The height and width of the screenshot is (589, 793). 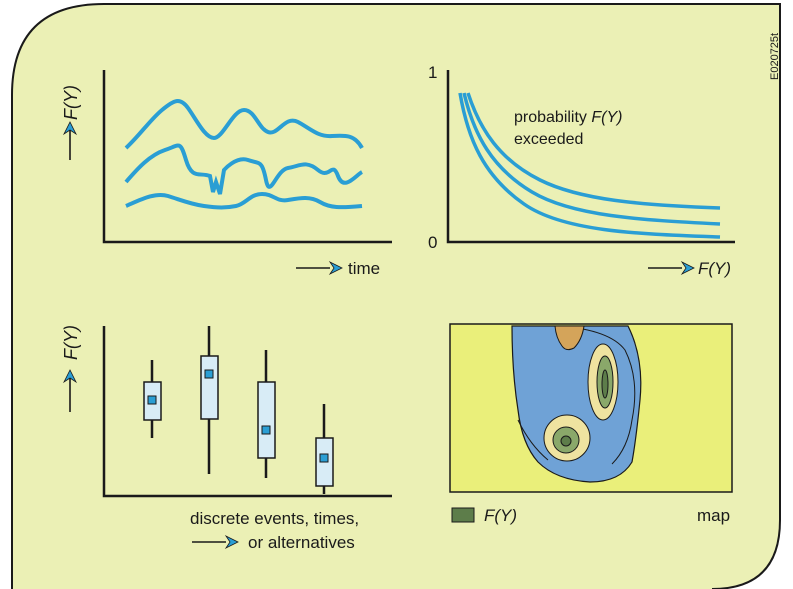 I want to click on map-orange-region, so click(x=569, y=338).